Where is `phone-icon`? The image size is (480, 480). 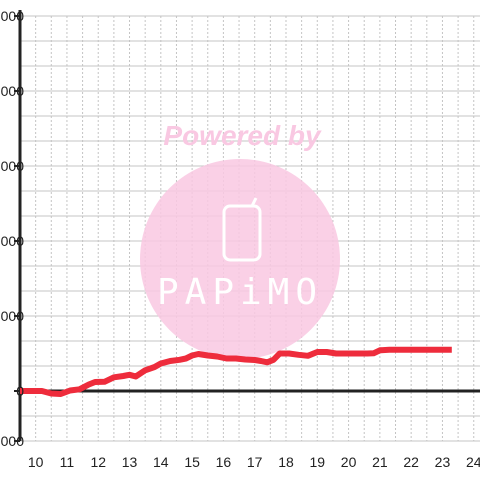
phone-icon is located at coordinates (242, 229).